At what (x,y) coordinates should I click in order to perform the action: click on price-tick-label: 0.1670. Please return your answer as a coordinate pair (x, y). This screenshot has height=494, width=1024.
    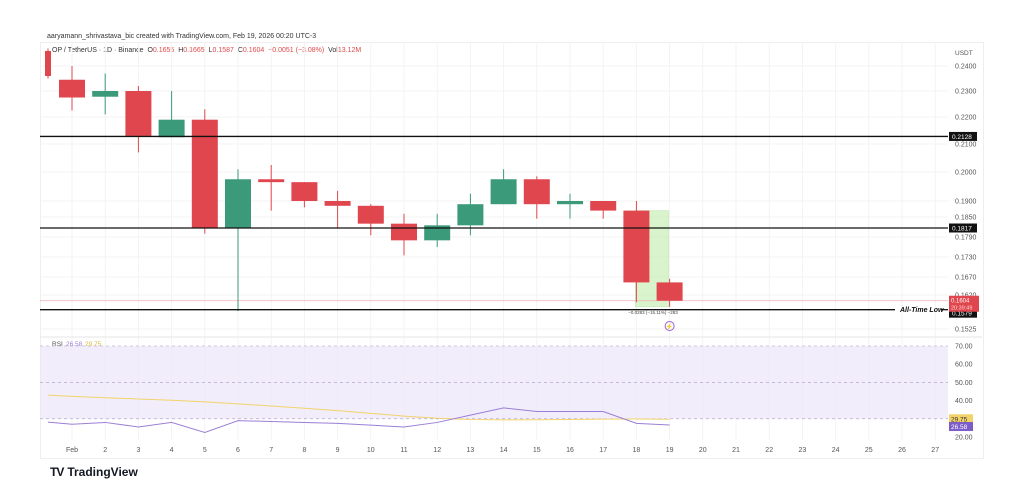
    Looking at the image, I should click on (966, 278).